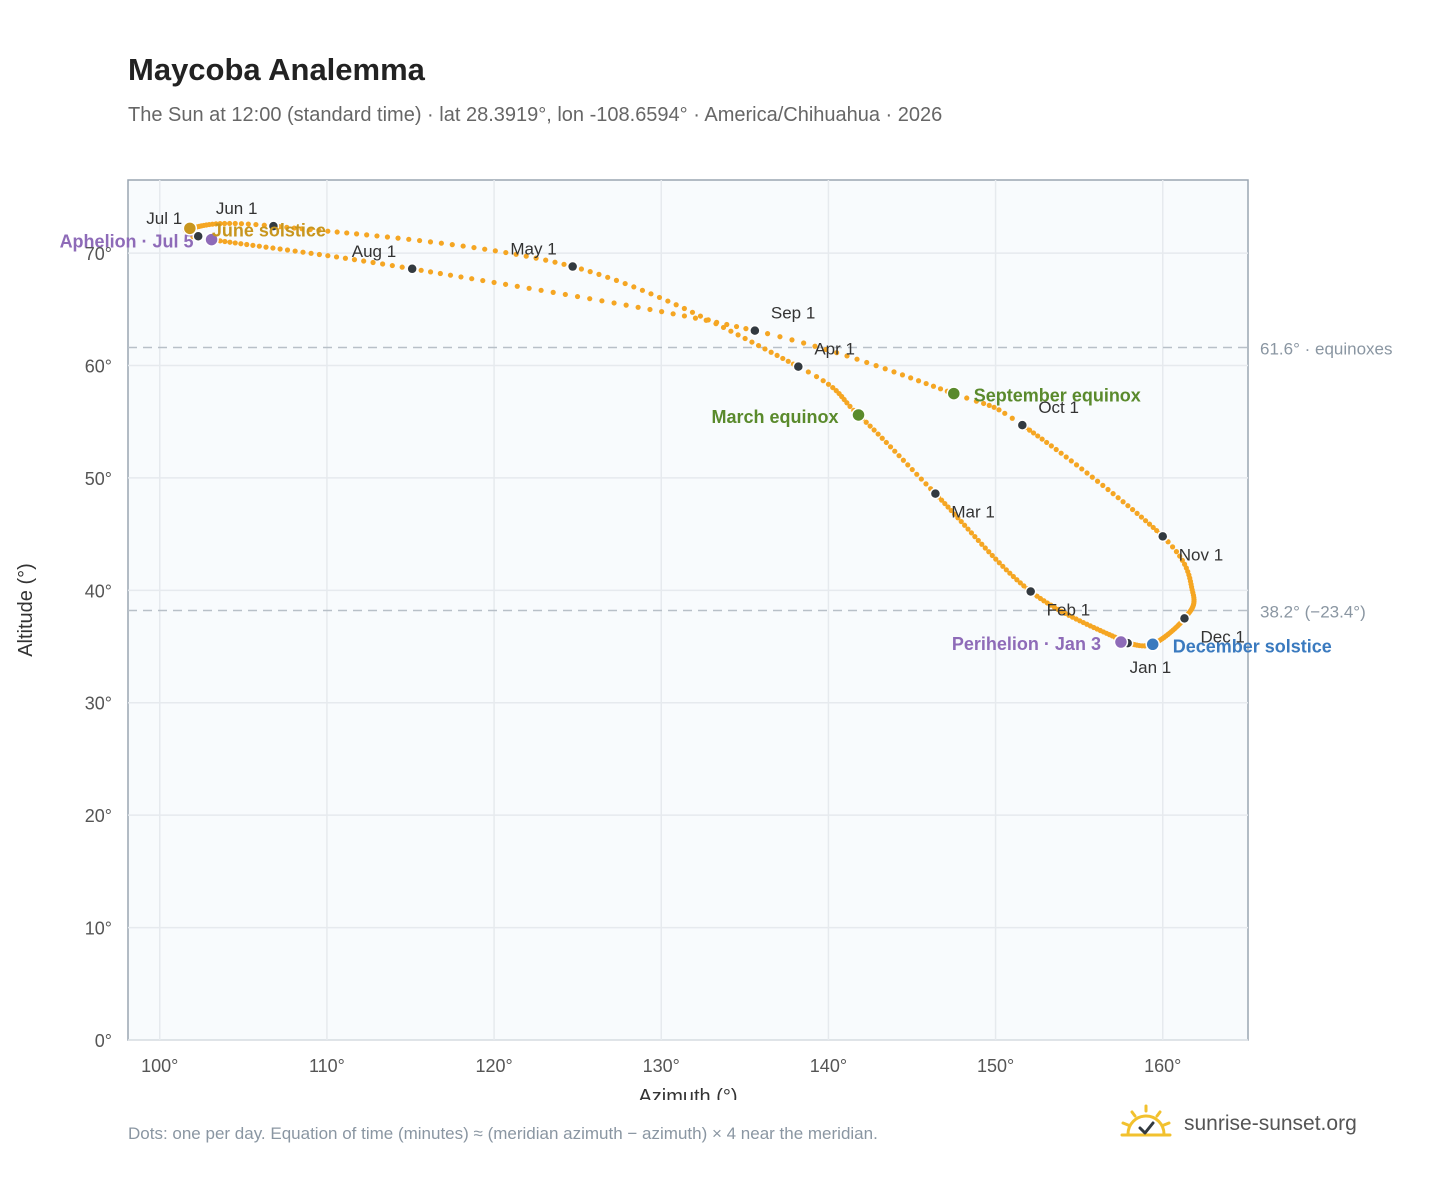  Describe the element at coordinates (98, 929) in the screenshot. I see `y-tick-label: 10°` at that location.